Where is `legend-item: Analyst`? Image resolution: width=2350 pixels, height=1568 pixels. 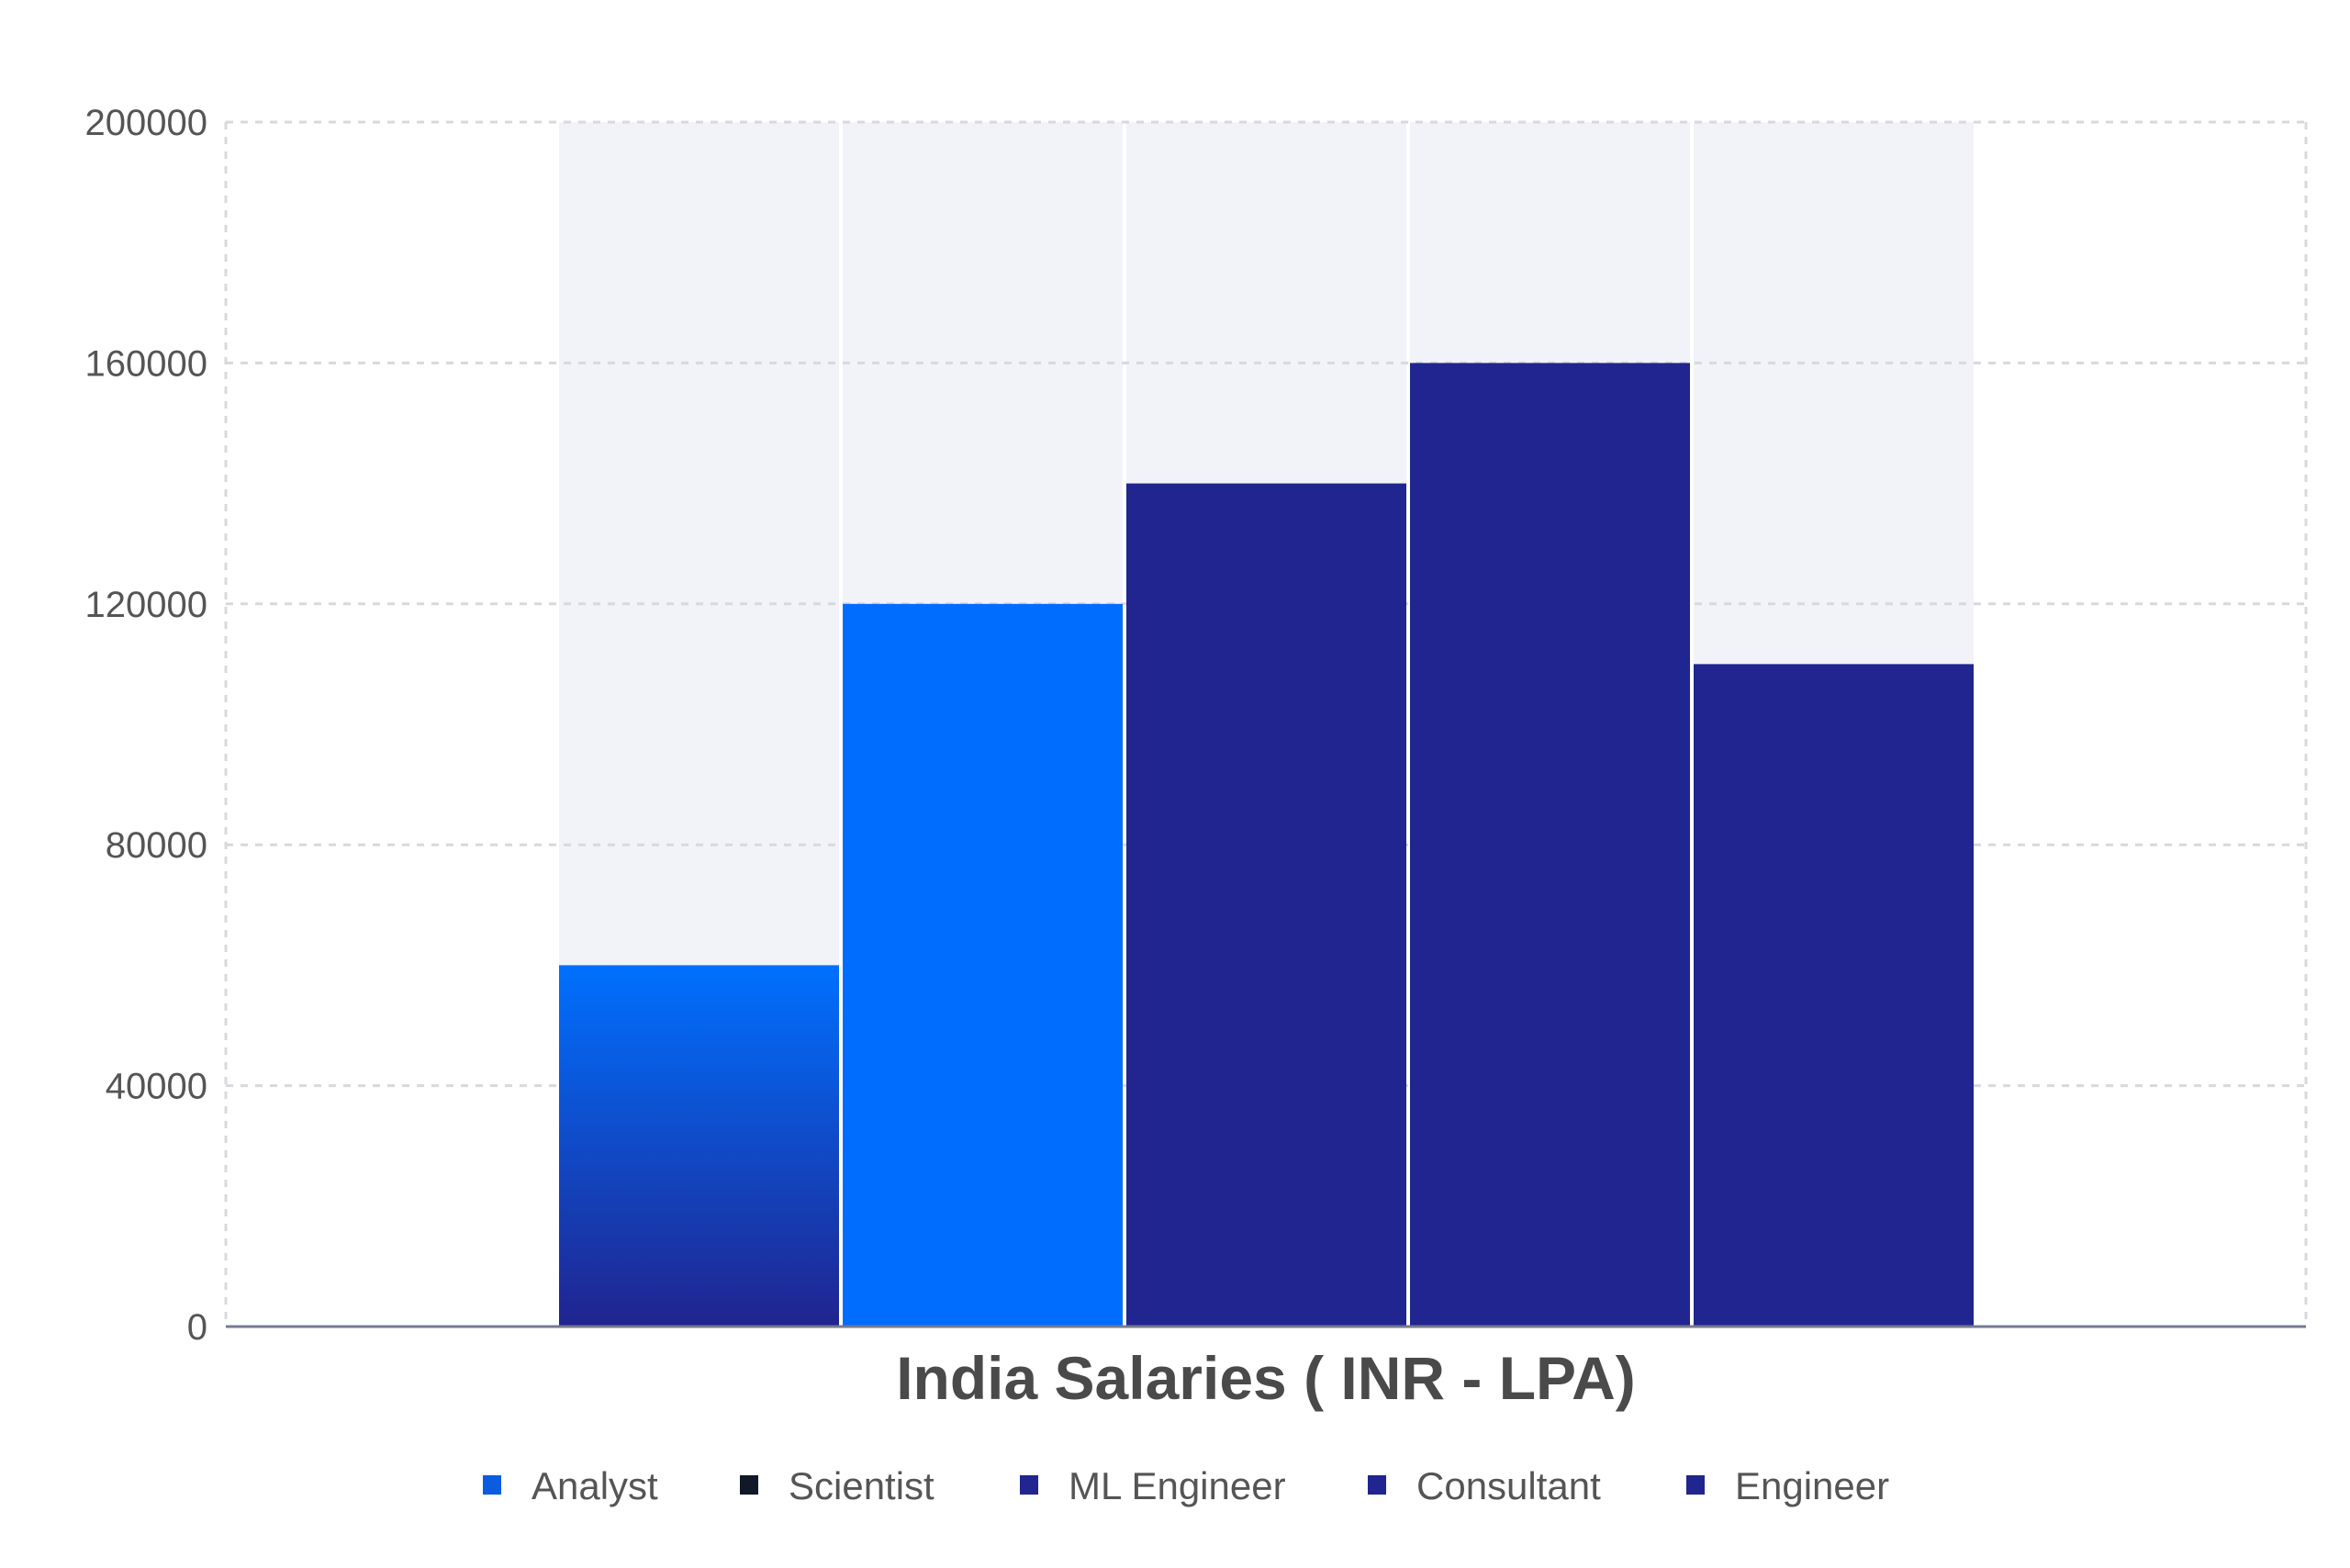
legend-item: Analyst is located at coordinates (570, 1485).